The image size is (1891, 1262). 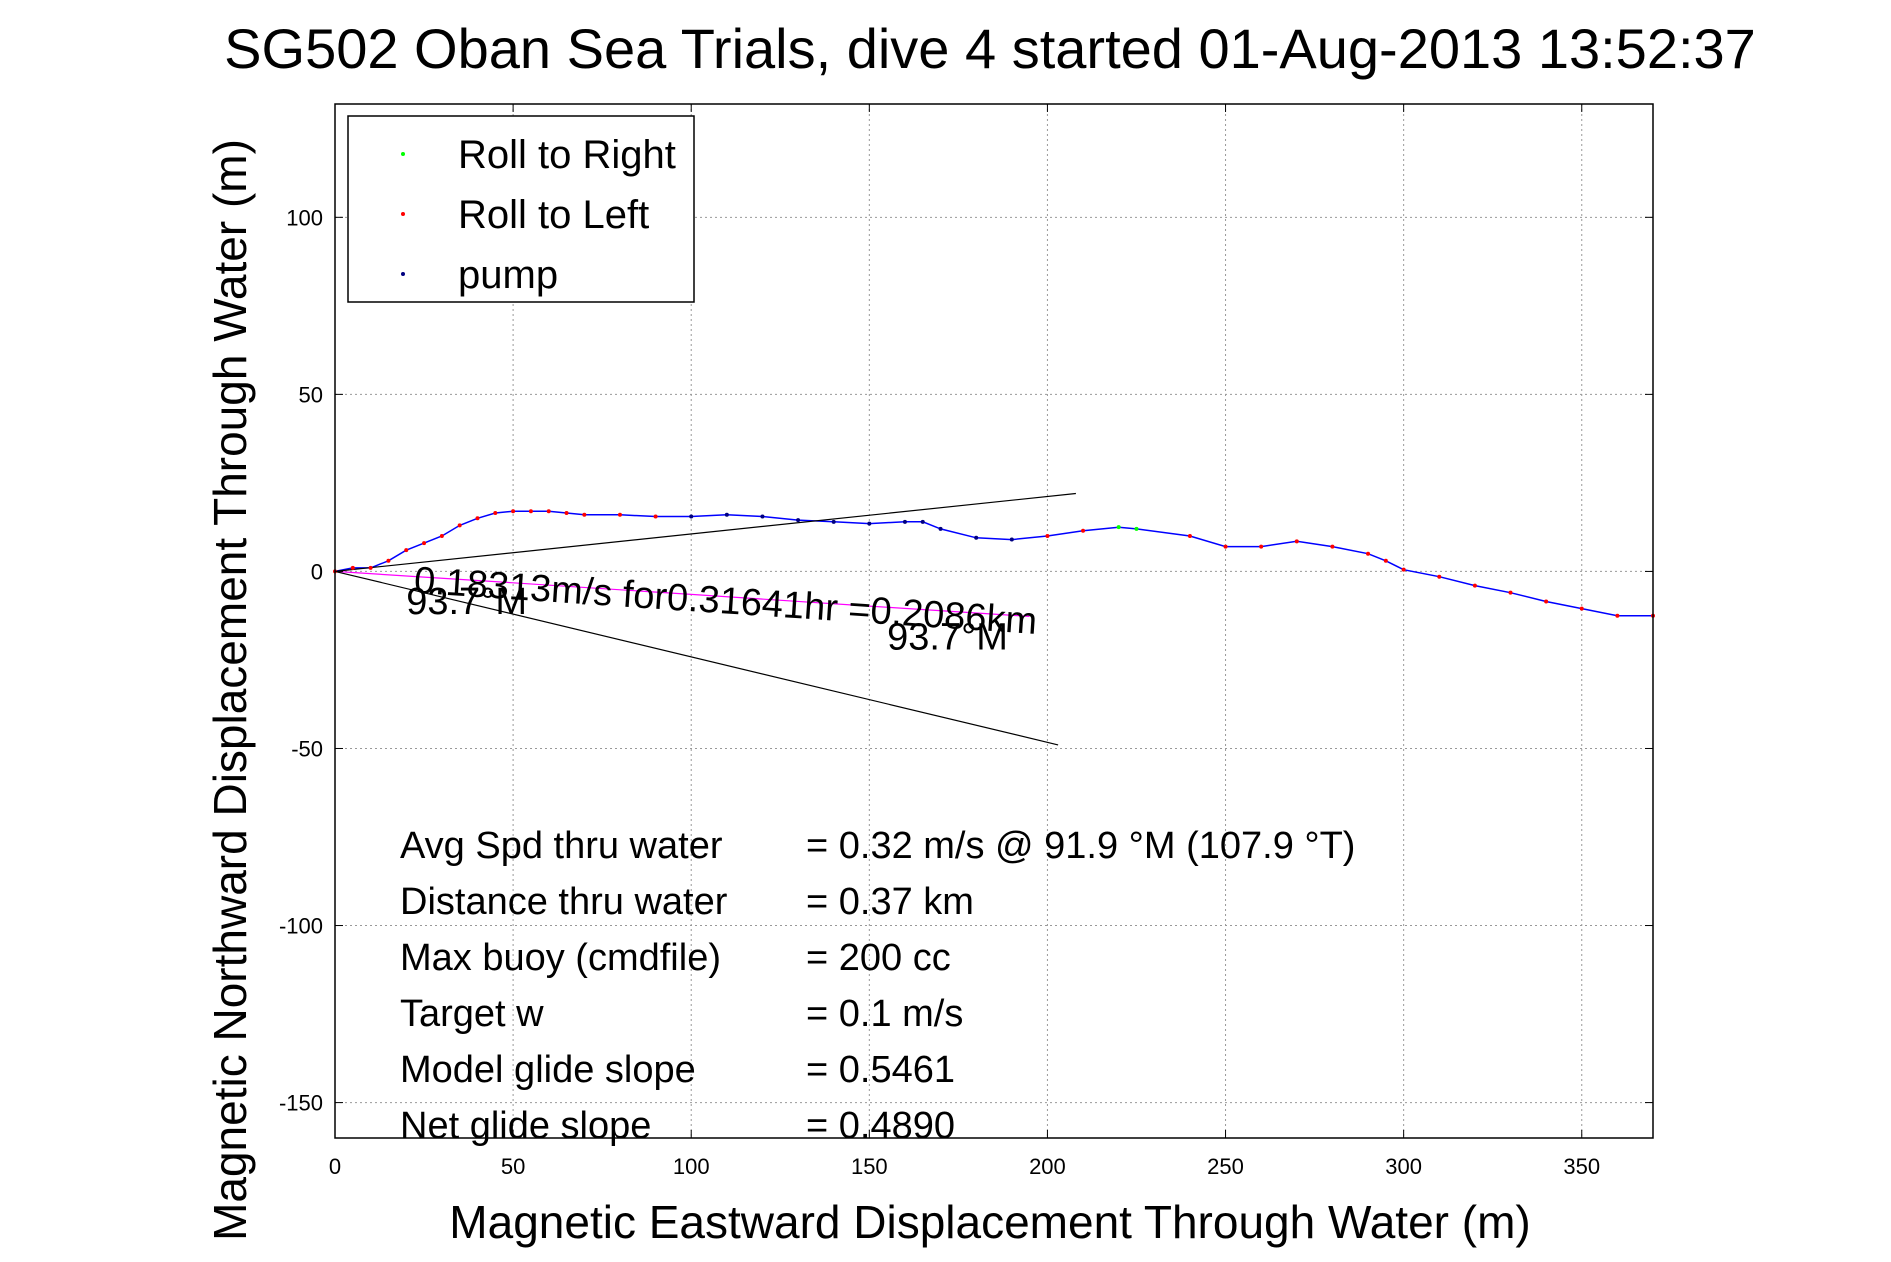 What do you see at coordinates (564, 902) in the screenshot?
I see `stat-label: Distance thru water` at bounding box center [564, 902].